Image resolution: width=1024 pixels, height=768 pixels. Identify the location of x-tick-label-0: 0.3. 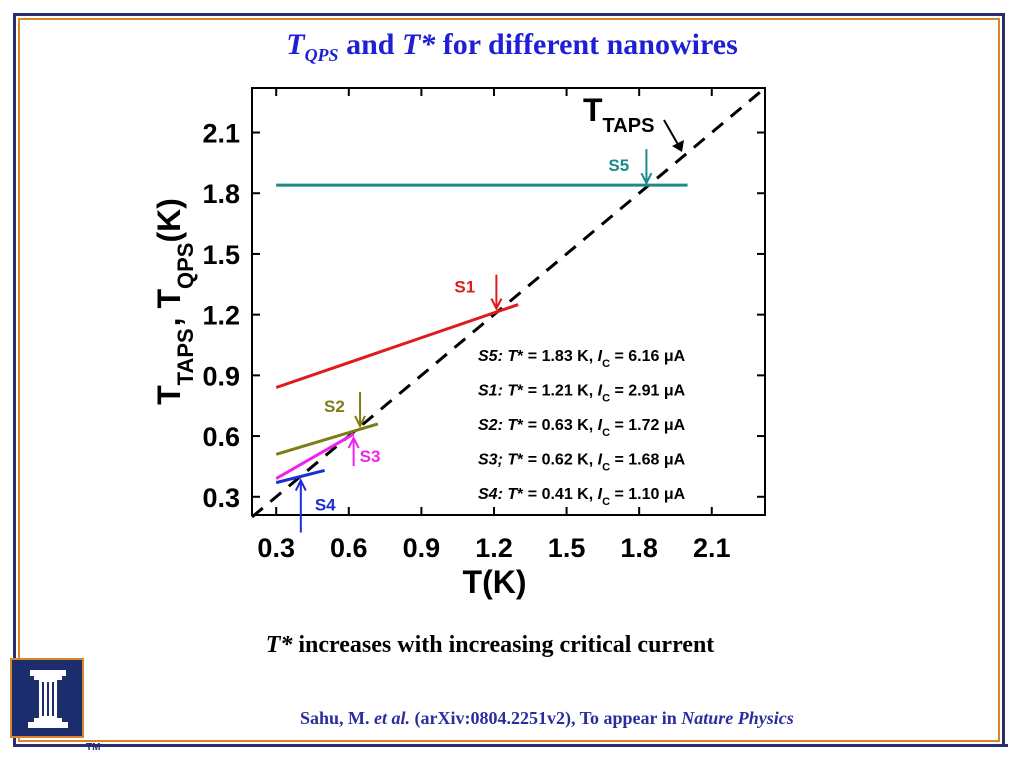
(276, 548).